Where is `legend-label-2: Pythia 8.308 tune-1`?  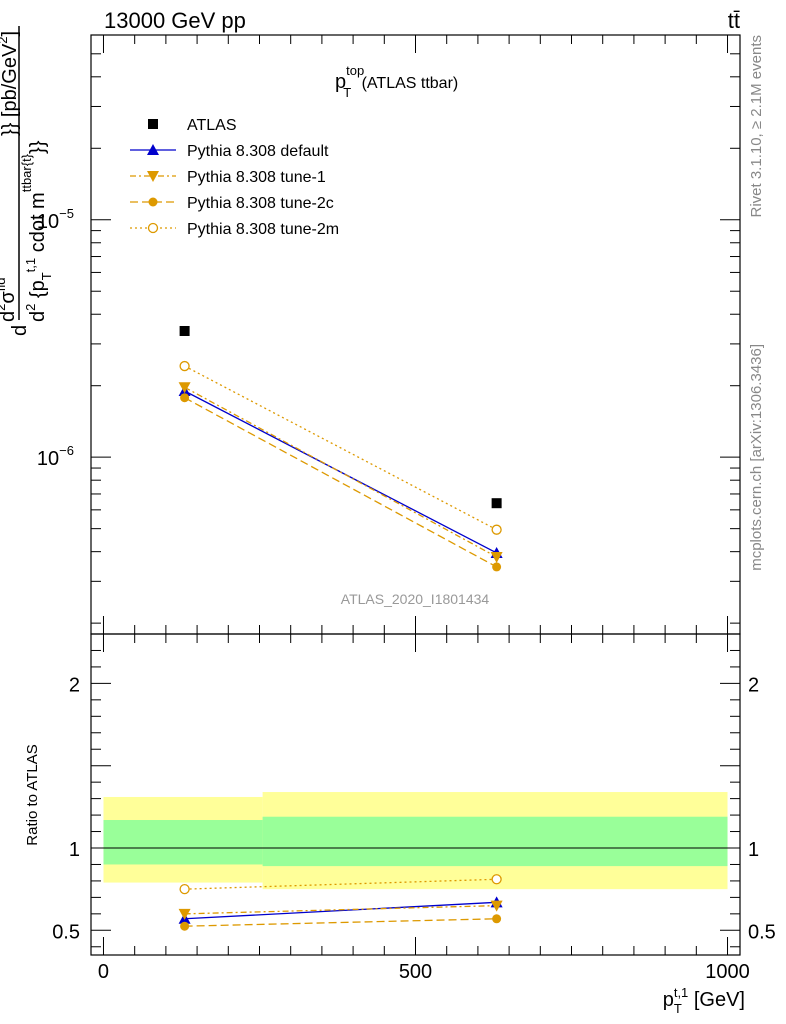 legend-label-2: Pythia 8.308 tune-1 is located at coordinates (256, 177).